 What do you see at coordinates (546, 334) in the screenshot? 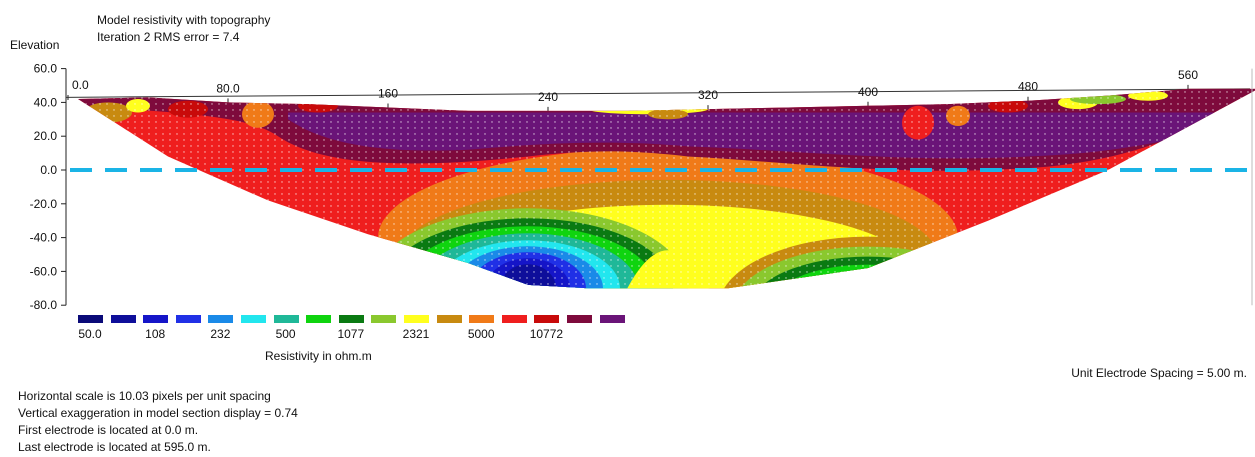
I see `legend-label: 10772` at bounding box center [546, 334].